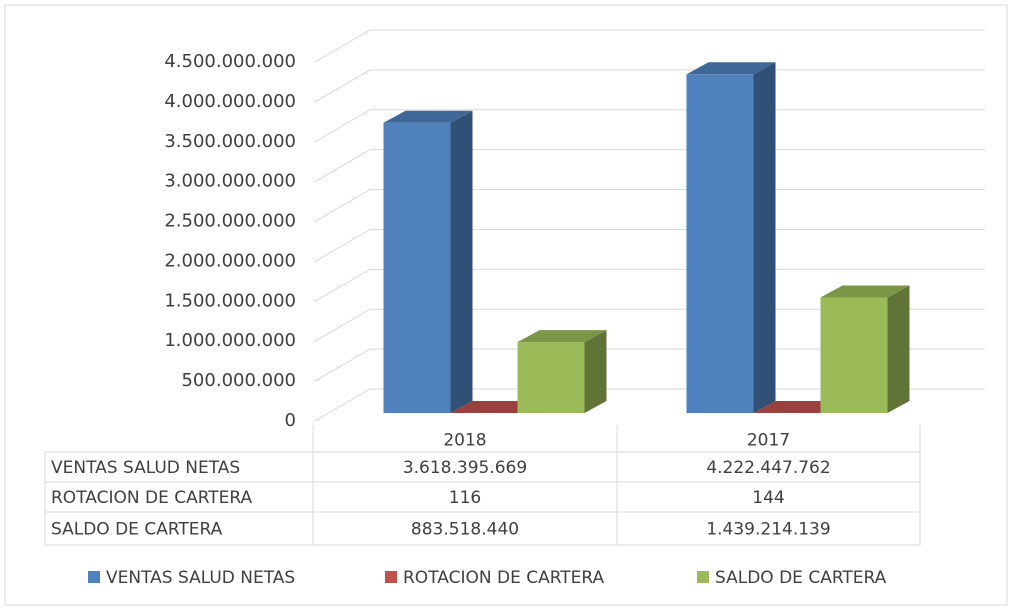 Image resolution: width=1013 pixels, height=613 pixels. What do you see at coordinates (230, 300) in the screenshot?
I see `y-tick-label: 1.500.000.000` at bounding box center [230, 300].